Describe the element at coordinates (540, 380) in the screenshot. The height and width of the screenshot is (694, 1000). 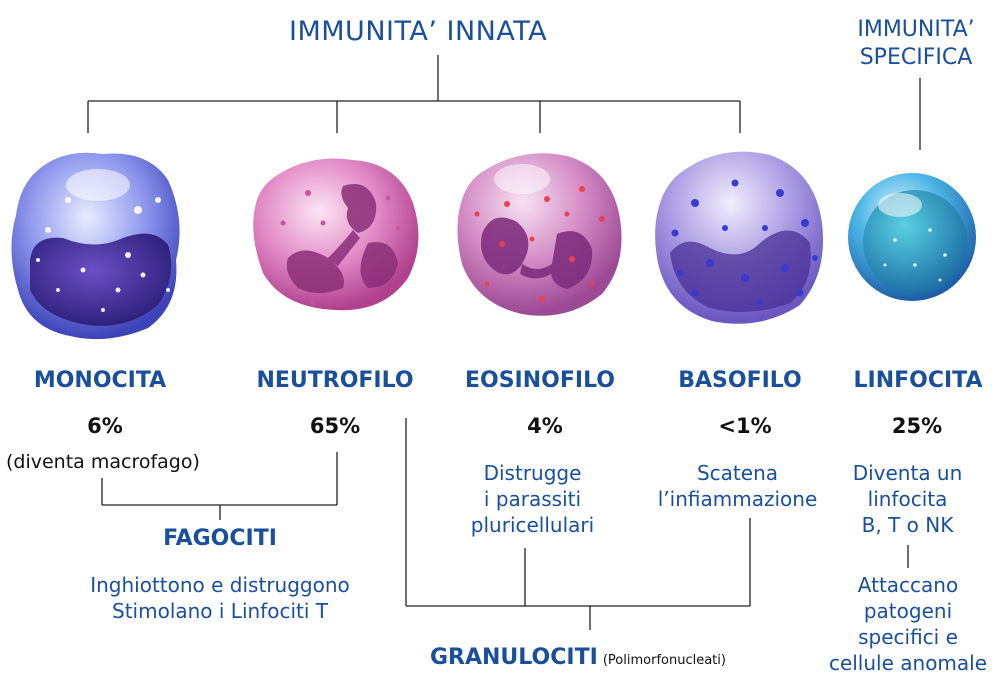
I see `eosinophil-label: EOSINOFILO` at that location.